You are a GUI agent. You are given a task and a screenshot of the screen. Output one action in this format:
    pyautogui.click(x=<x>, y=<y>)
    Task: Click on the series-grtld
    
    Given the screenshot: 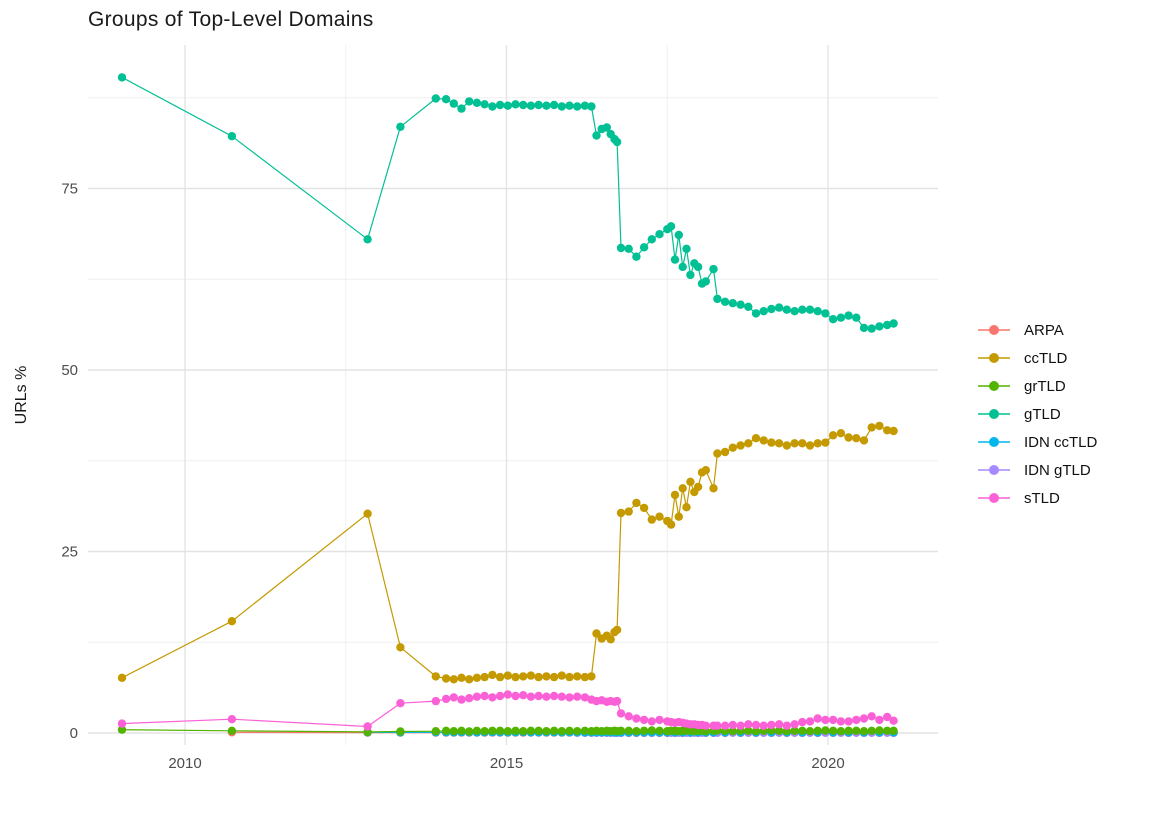 What is the action you would take?
    pyautogui.click(x=507, y=731)
    